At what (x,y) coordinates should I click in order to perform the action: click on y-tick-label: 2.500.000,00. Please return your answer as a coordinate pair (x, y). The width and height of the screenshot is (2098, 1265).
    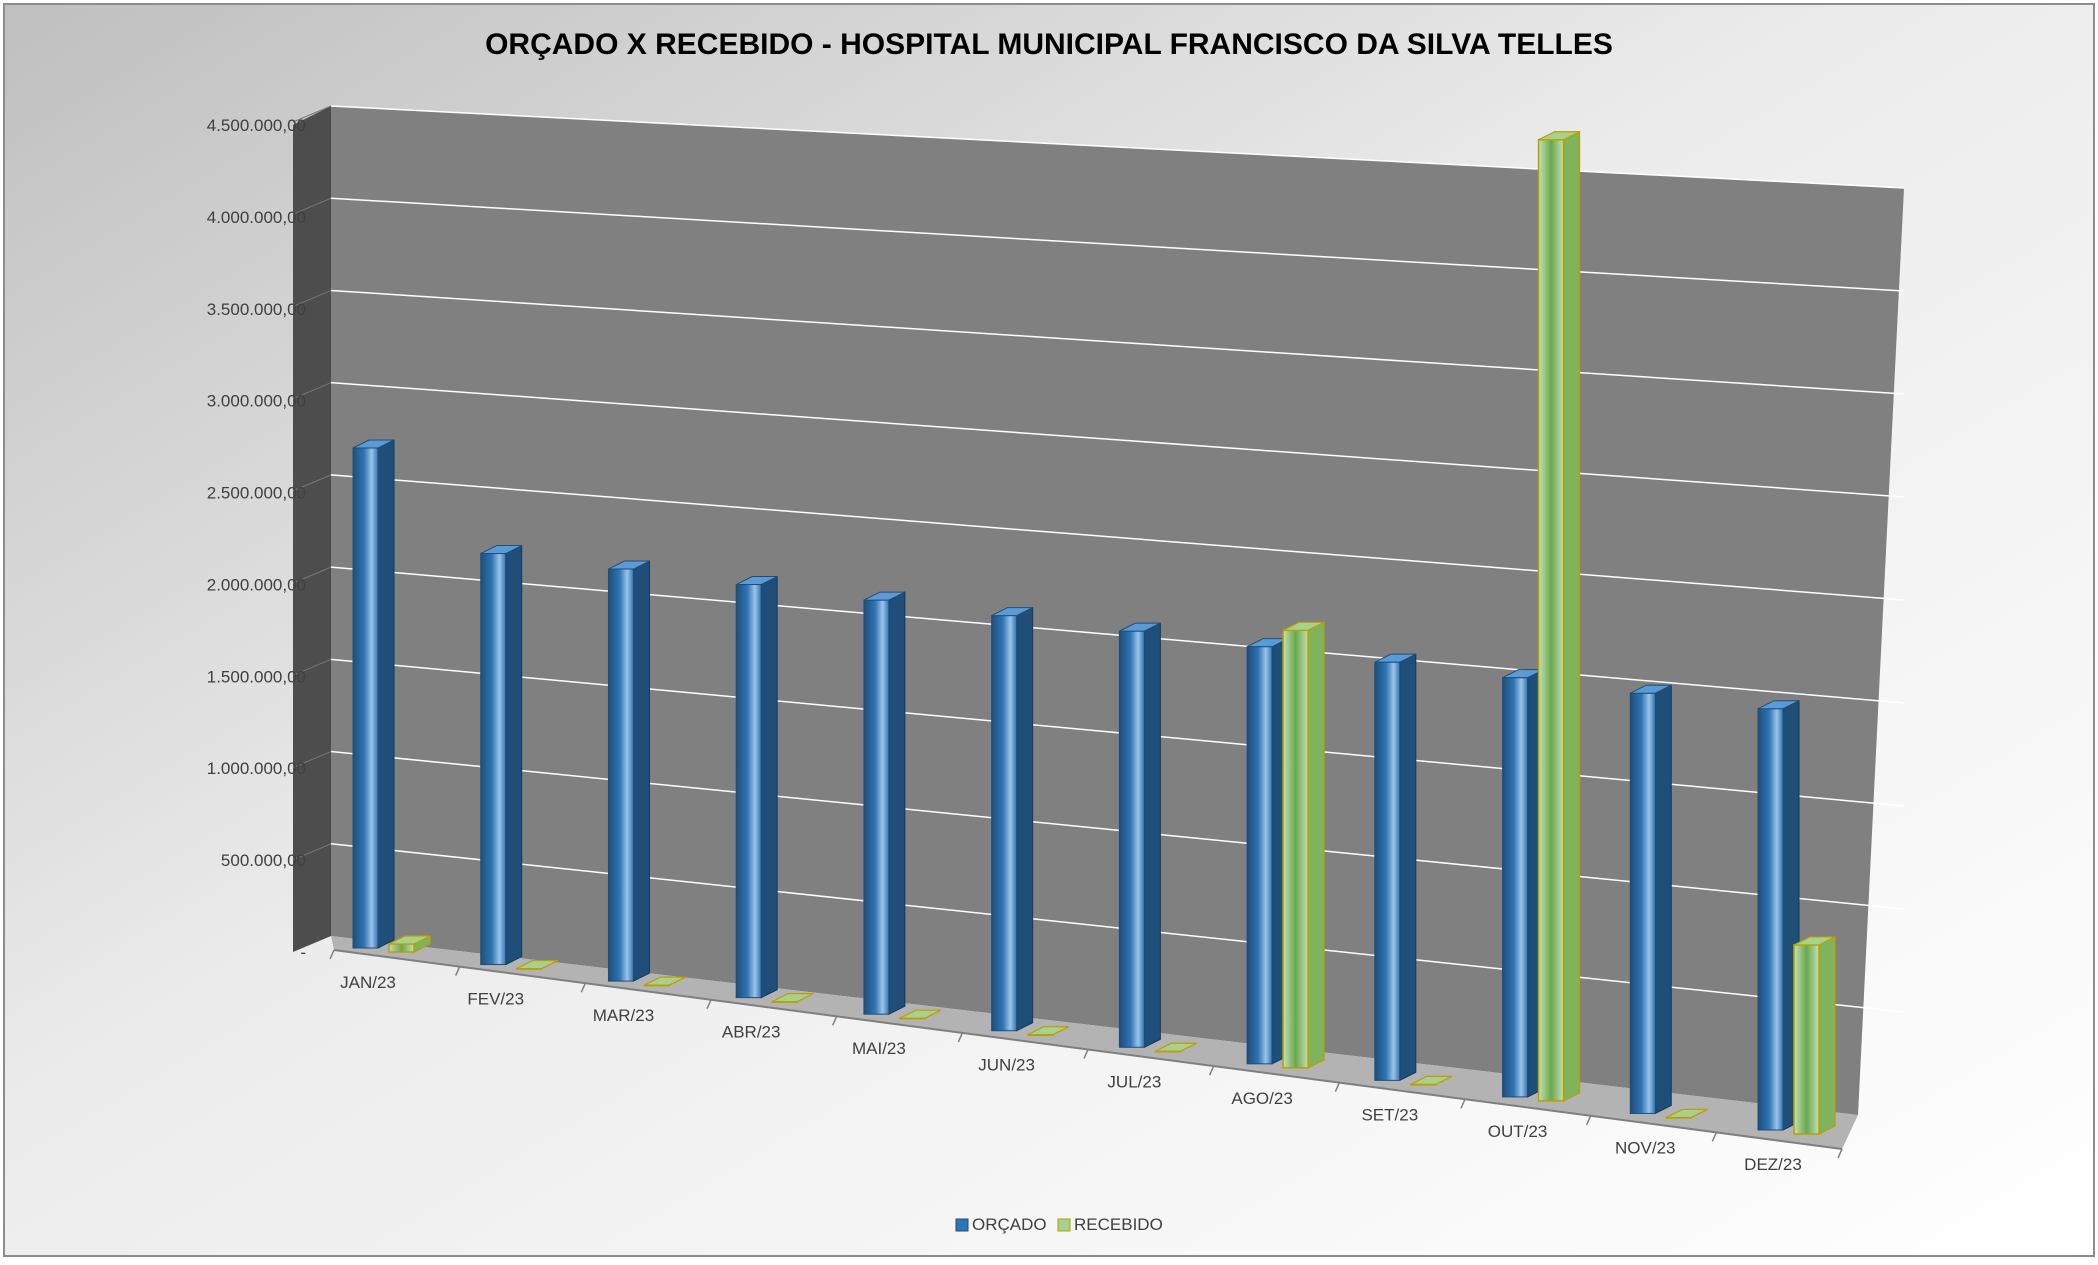
    Looking at the image, I should click on (256, 493).